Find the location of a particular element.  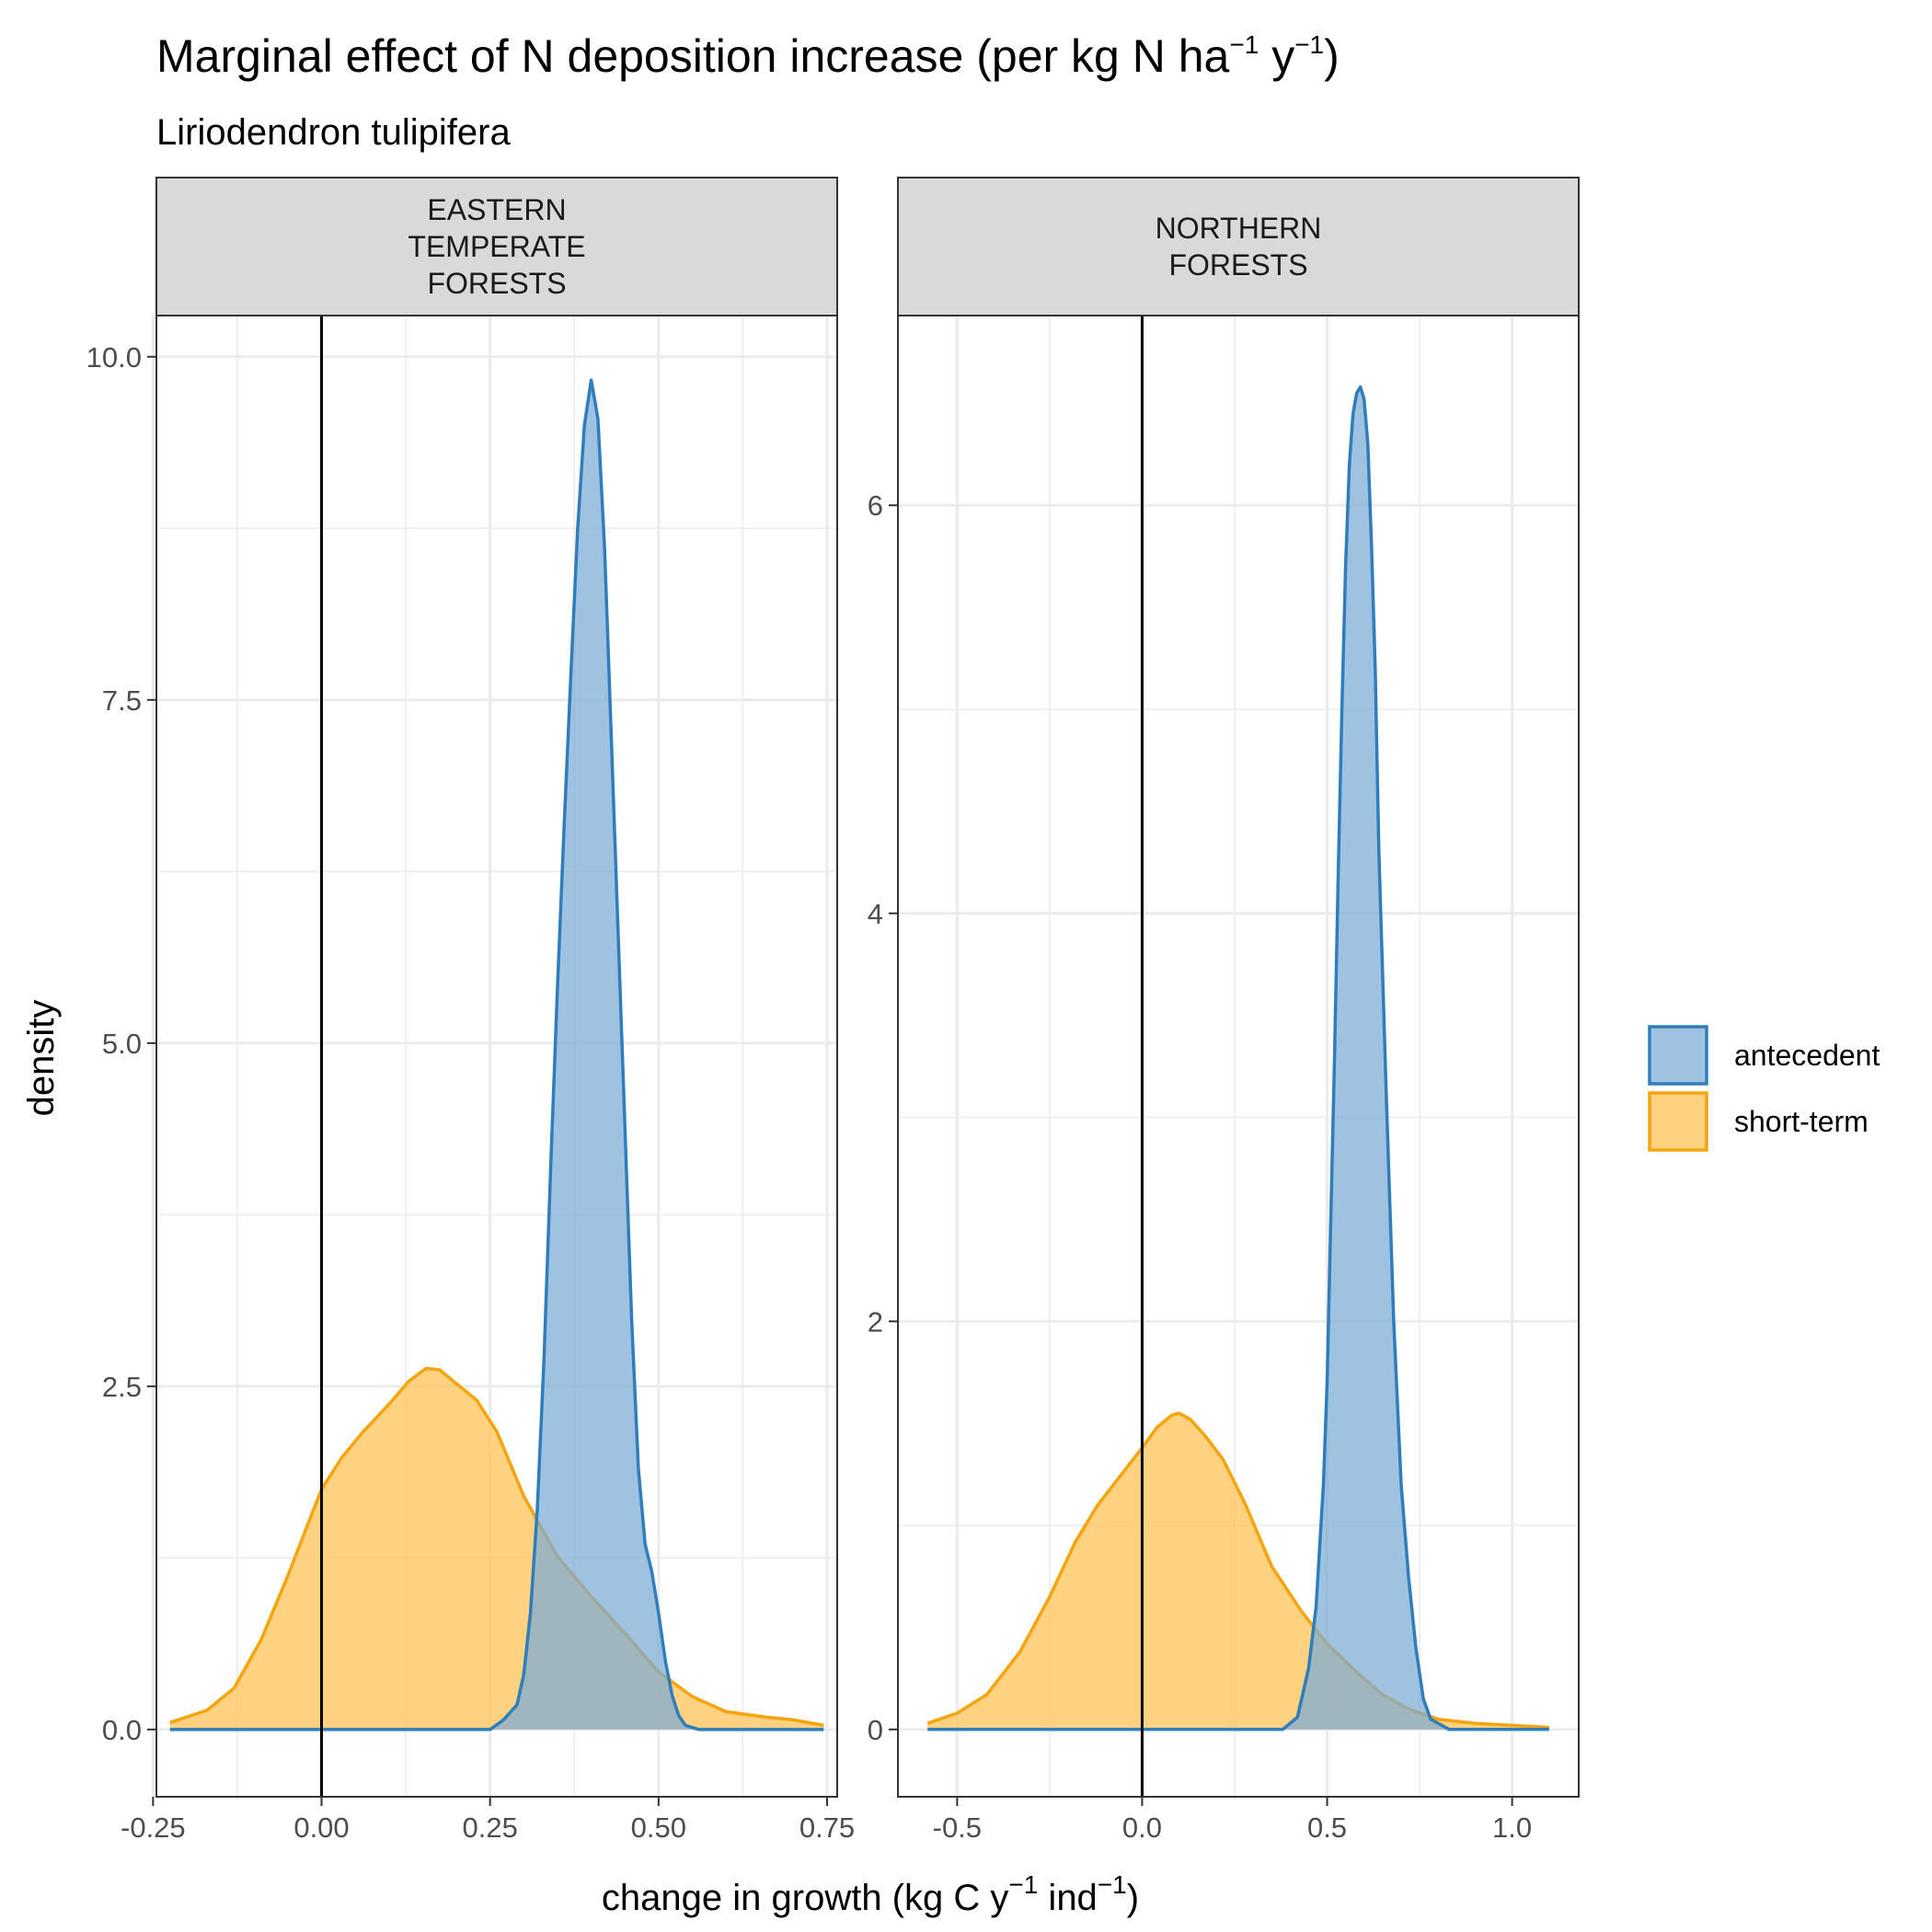

legend-key-short-term is located at coordinates (1678, 1121).